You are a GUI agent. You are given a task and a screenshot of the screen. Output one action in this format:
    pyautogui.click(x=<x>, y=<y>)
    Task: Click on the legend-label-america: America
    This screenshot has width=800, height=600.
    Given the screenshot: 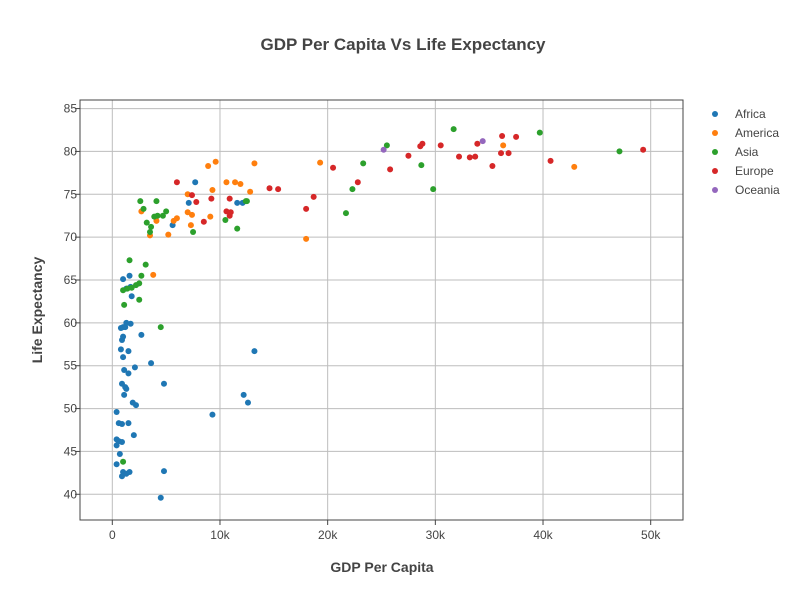 What is the action you would take?
    pyautogui.click(x=757, y=133)
    